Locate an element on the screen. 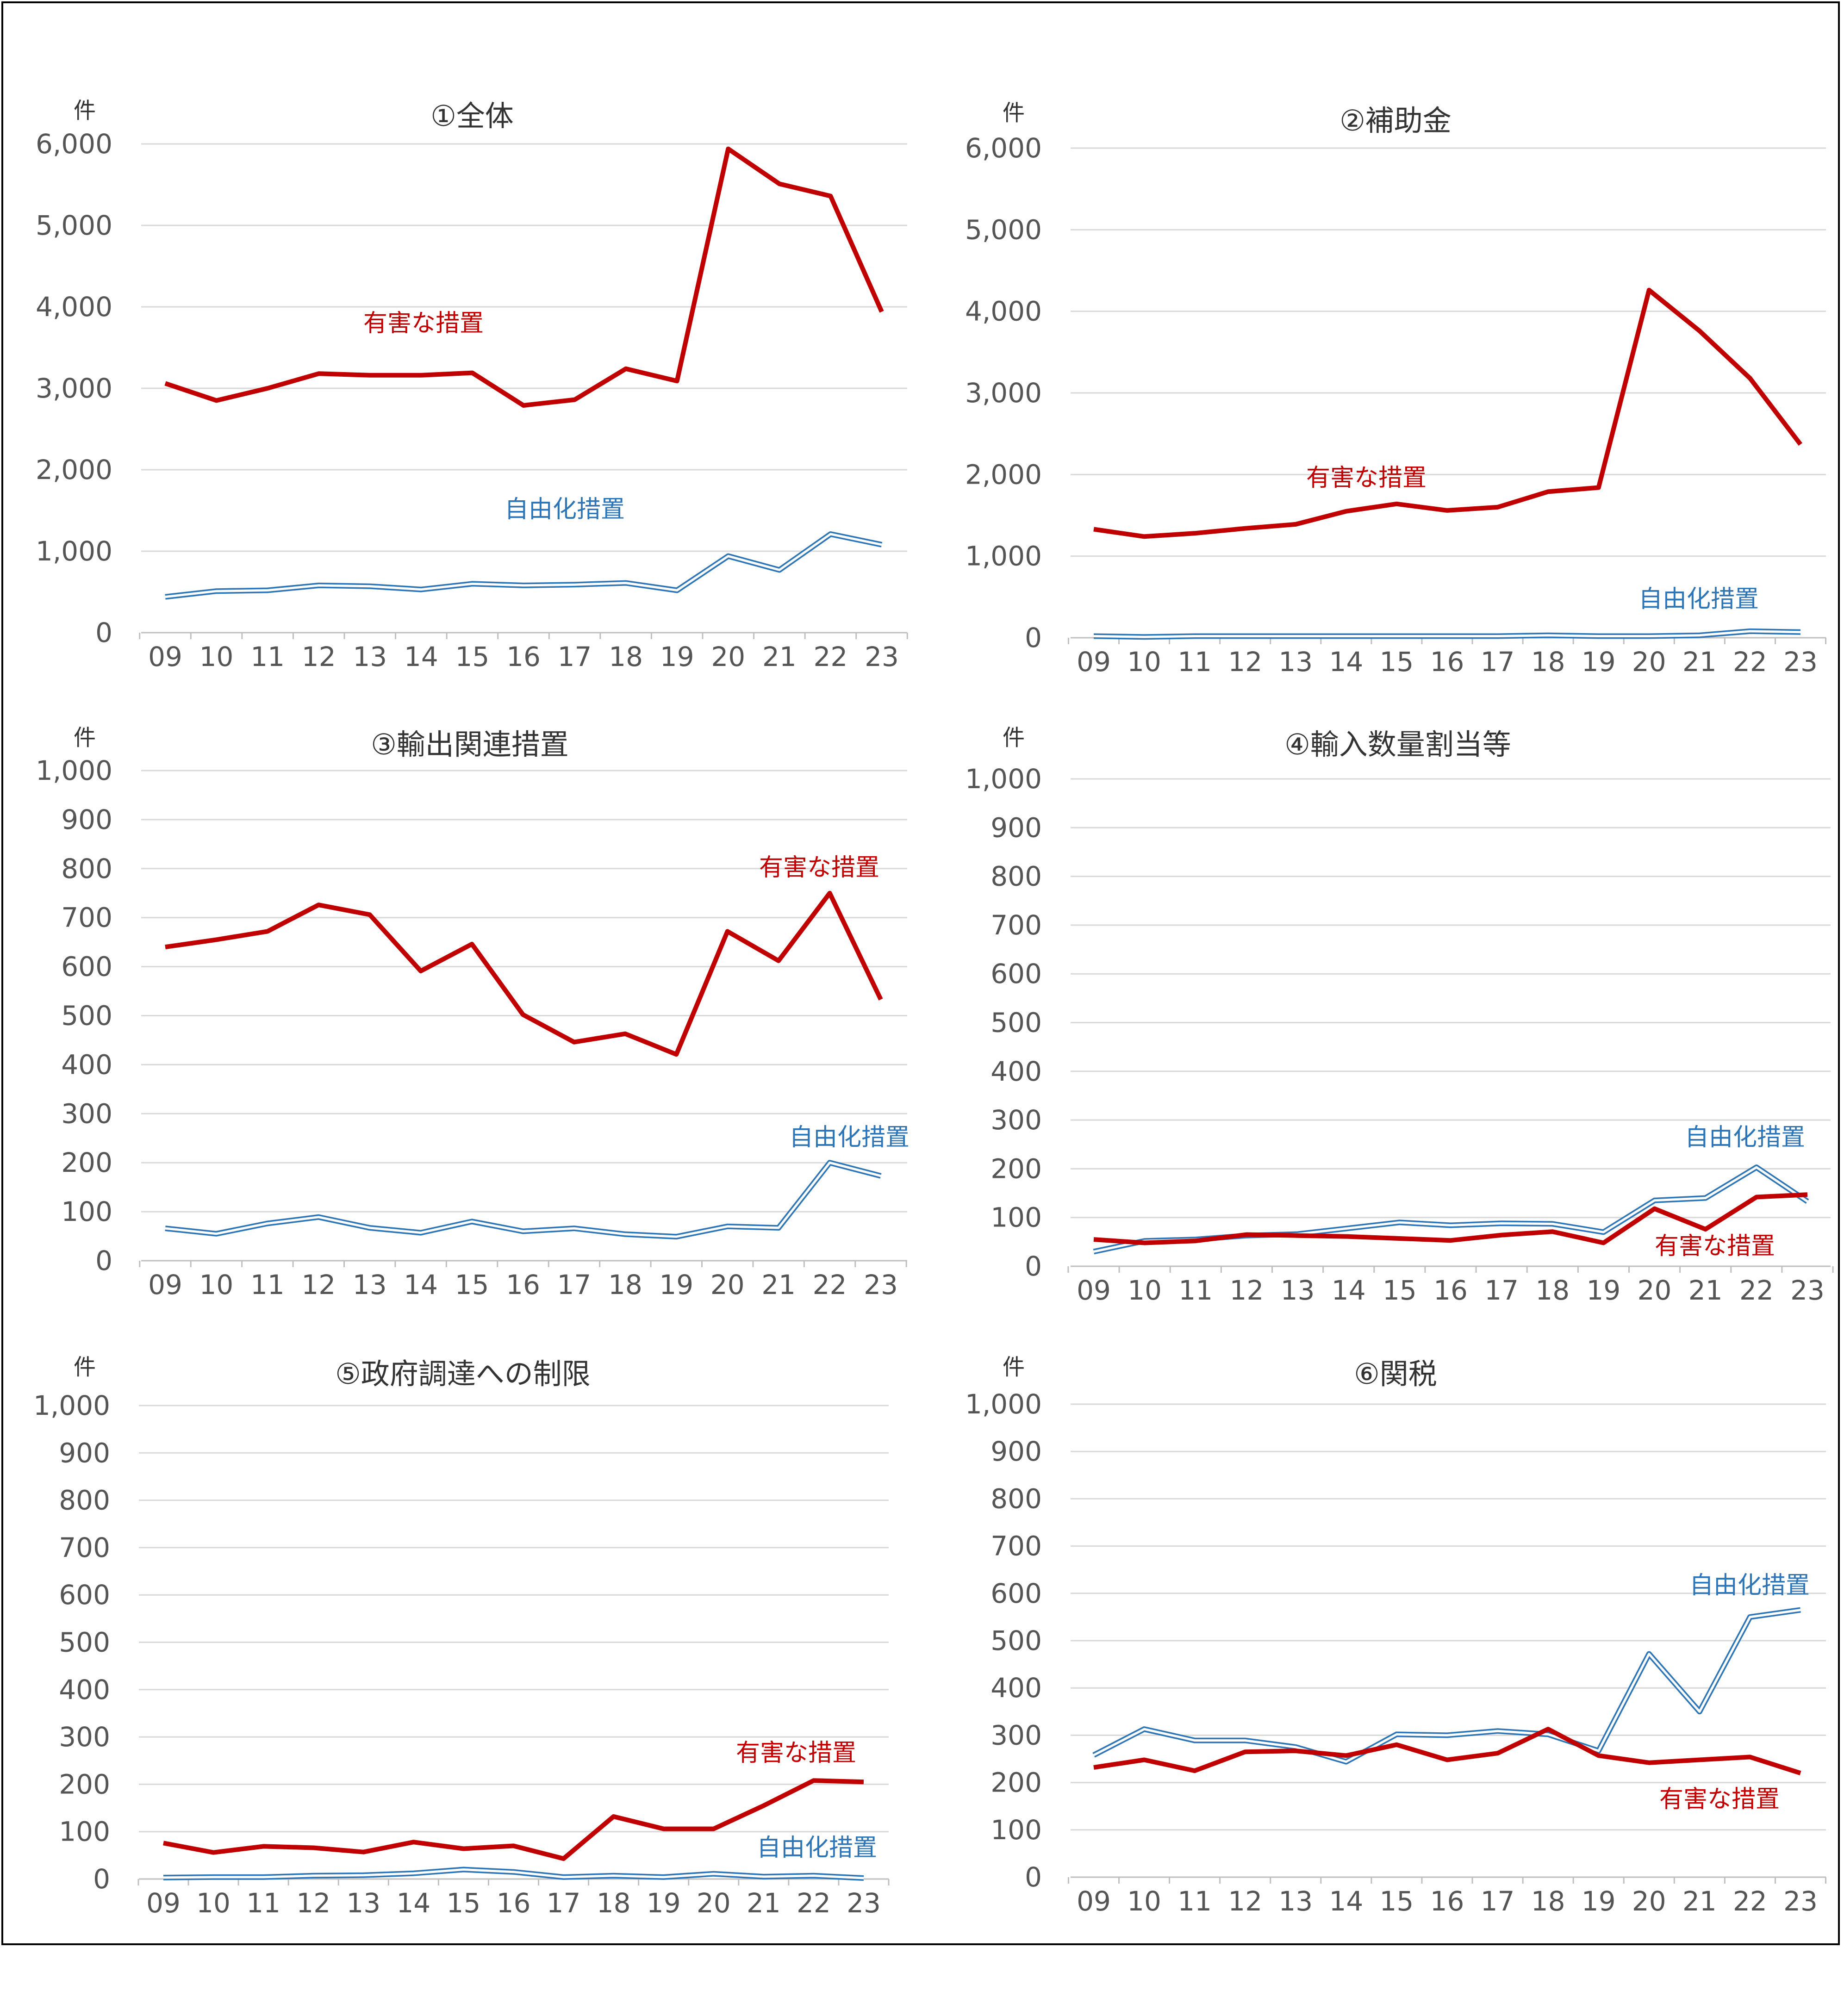  y-tick-label: 700 is located at coordinates (84, 1547).